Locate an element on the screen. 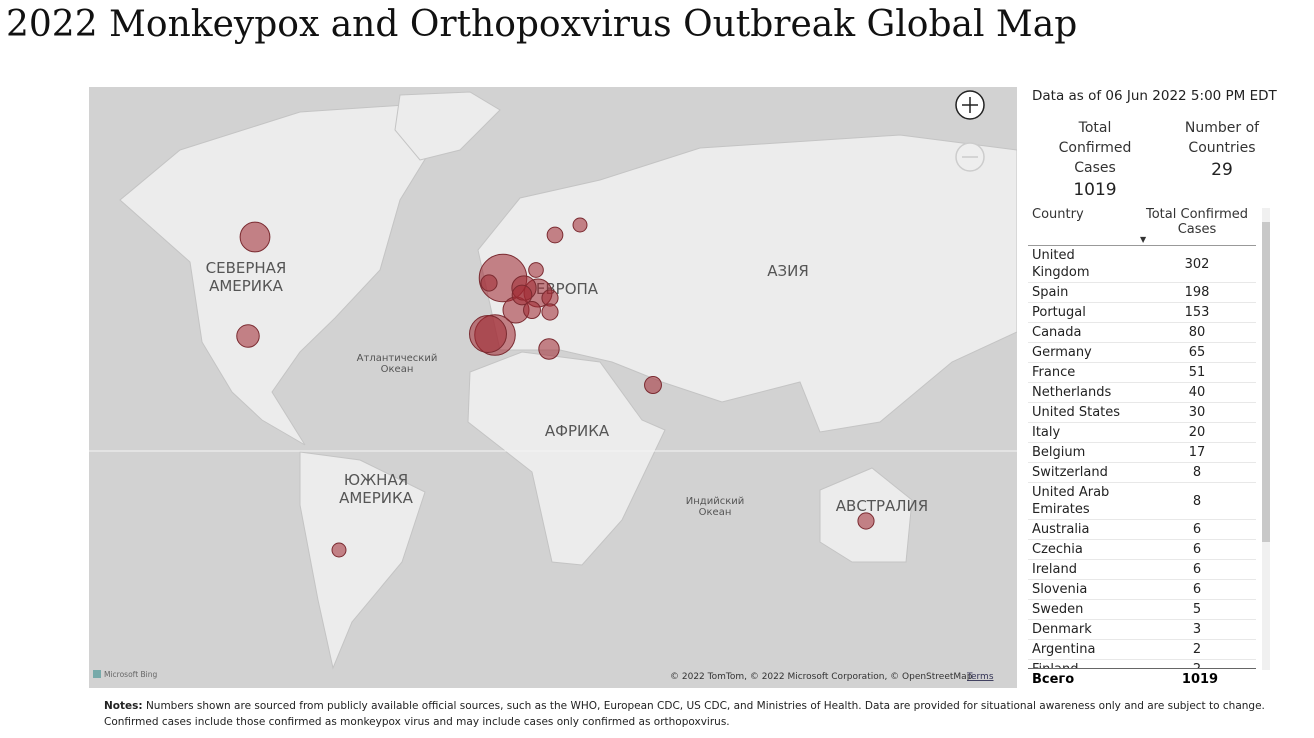 This screenshot has width=1314, height=738. table-row: Denmark 3 is located at coordinates (1142, 629).